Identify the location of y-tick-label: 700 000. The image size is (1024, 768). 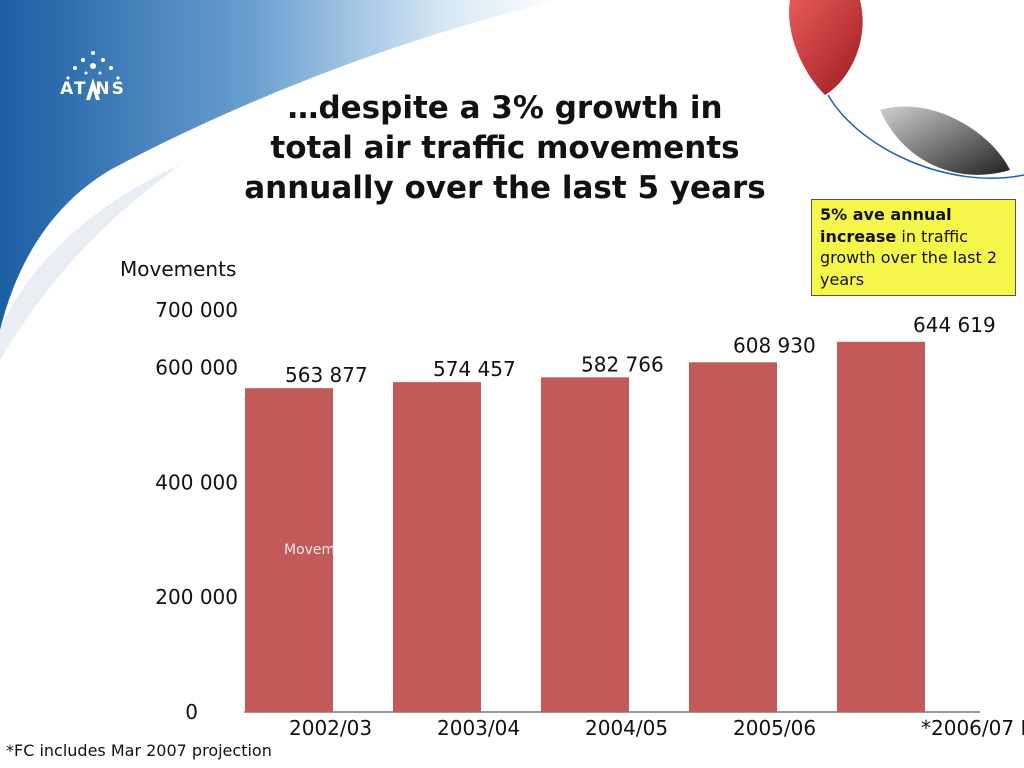
(196, 310).